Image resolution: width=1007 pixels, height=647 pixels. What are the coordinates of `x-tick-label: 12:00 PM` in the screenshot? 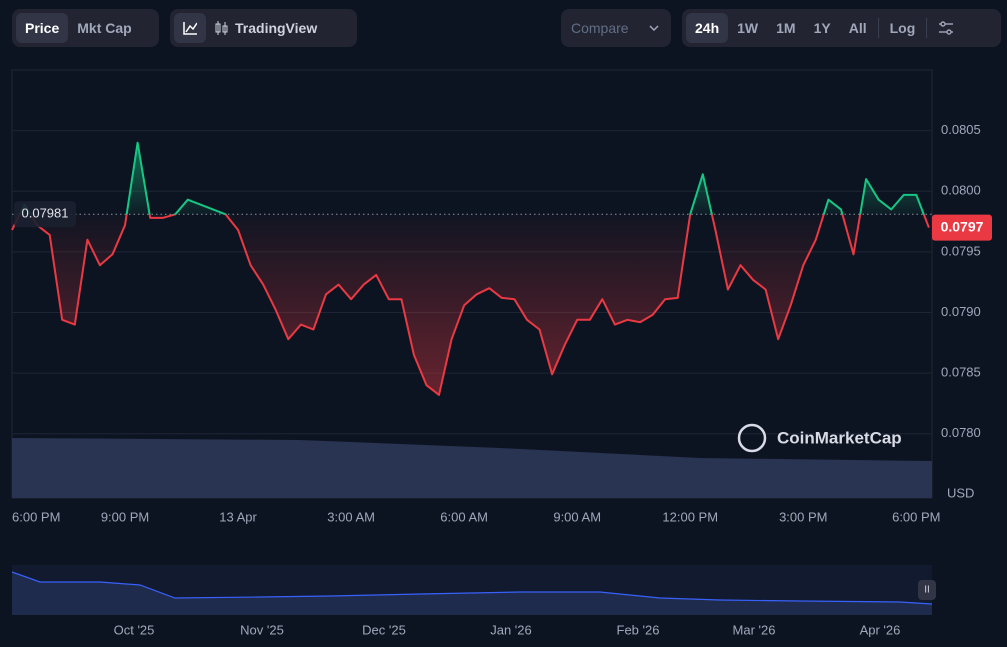 It's located at (690, 516).